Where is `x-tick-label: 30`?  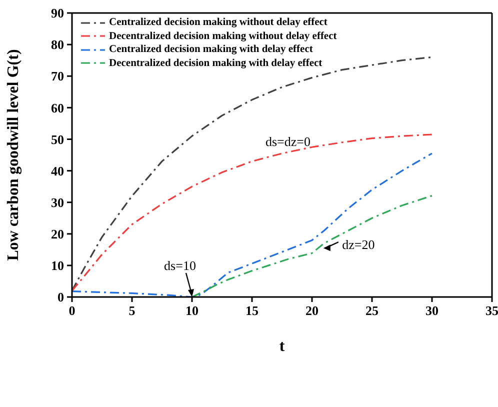
x-tick-label: 30 is located at coordinates (432, 310).